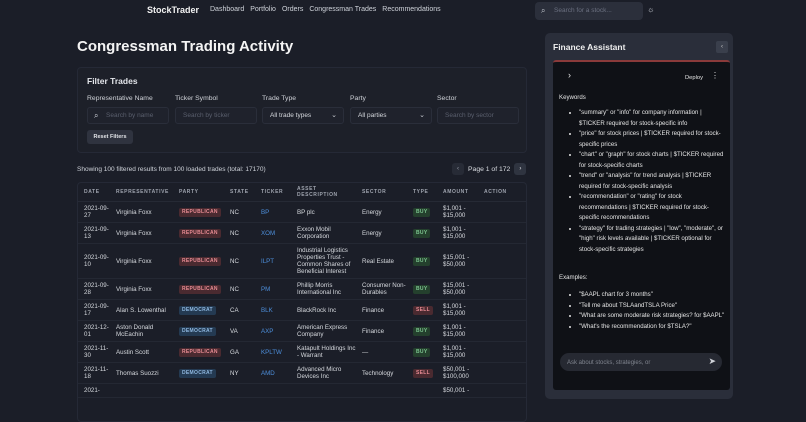 The image size is (806, 422). Describe the element at coordinates (268, 373) in the screenshot. I see `ticker-link: AMD` at that location.